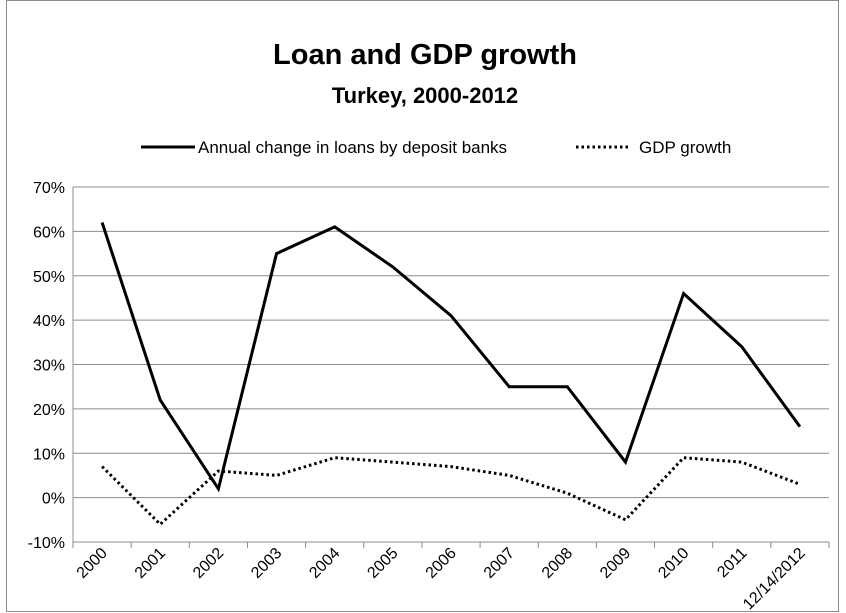 This screenshot has width=846, height=613. Describe the element at coordinates (441, 563) in the screenshot. I see `x-tick-label: 2006` at that location.